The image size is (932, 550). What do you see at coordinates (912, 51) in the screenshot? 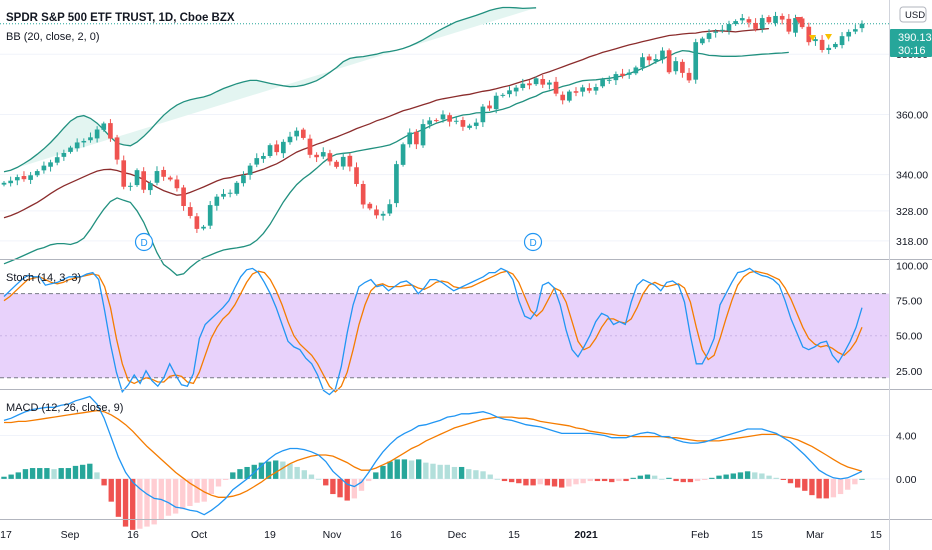
I see `countdown-value: 30:16` at bounding box center [912, 51].